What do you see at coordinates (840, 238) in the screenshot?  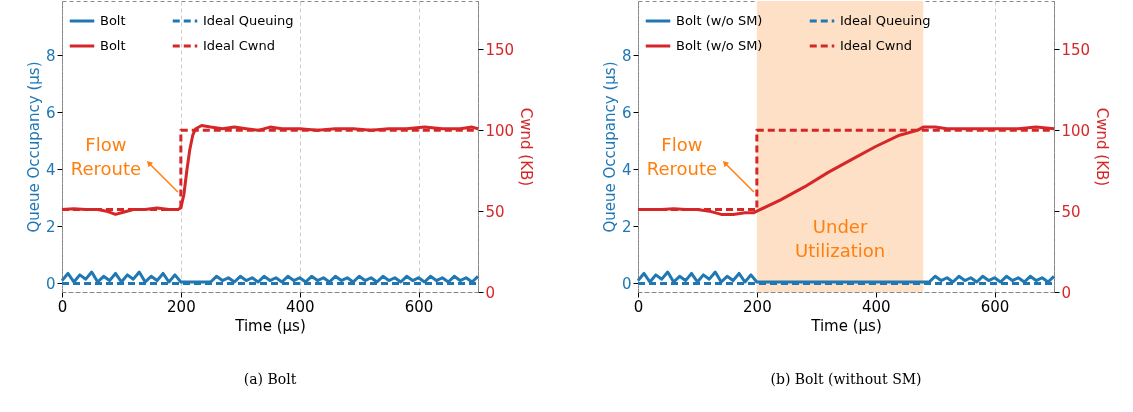 I see `band-label: Under Utilization` at bounding box center [840, 238].